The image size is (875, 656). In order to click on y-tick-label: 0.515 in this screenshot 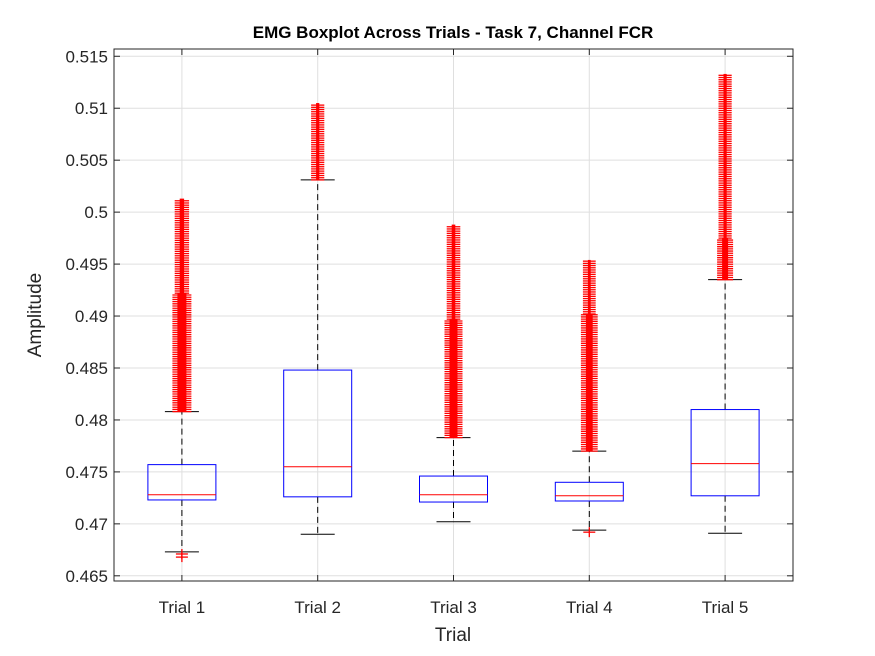, I will do `click(86, 56)`.